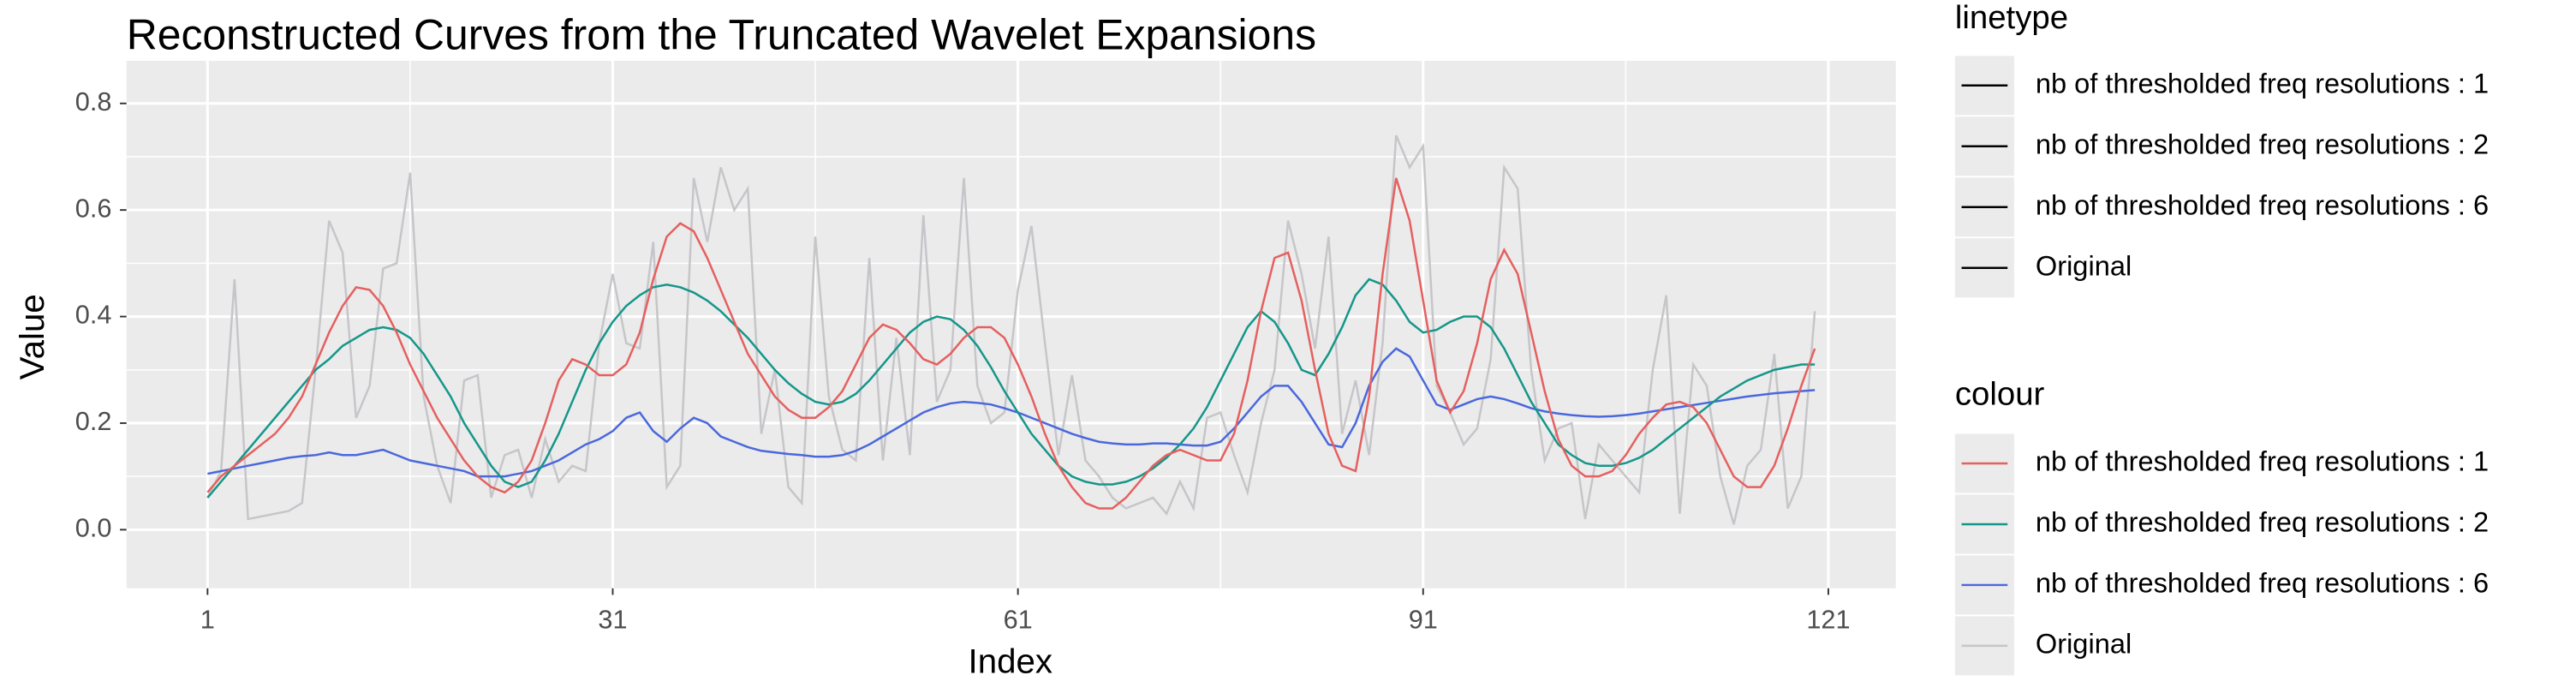  Describe the element at coordinates (207, 619) in the screenshot. I see `x-tick-label: 1` at that location.